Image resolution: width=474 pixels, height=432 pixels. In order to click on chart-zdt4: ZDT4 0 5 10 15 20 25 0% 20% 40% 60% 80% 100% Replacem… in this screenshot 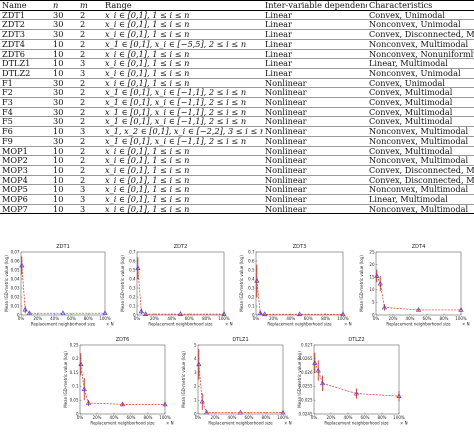, I will do `click(414, 287)`.